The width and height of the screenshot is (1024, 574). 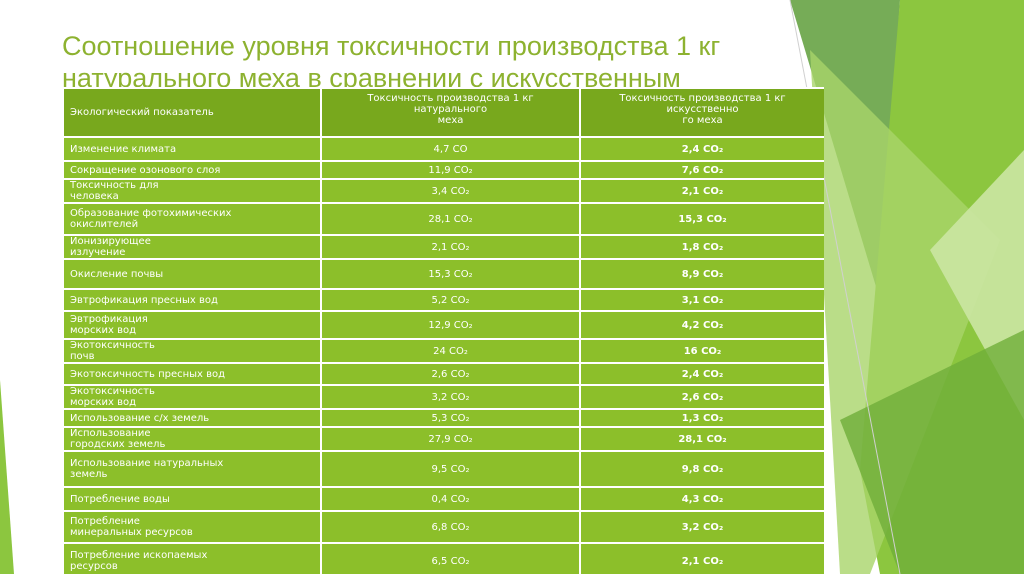 I want to click on indicator-cell: Использование с/х земель, so click(x=192, y=418).